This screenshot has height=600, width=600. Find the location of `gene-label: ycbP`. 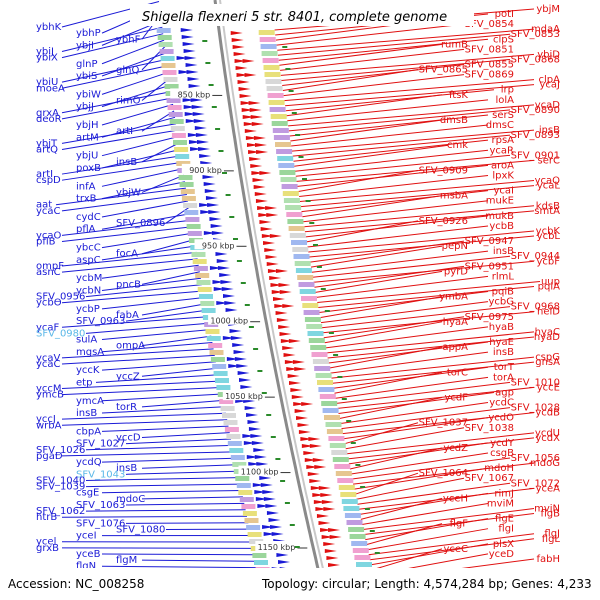

gene-label: ycbP is located at coordinates (88, 309).